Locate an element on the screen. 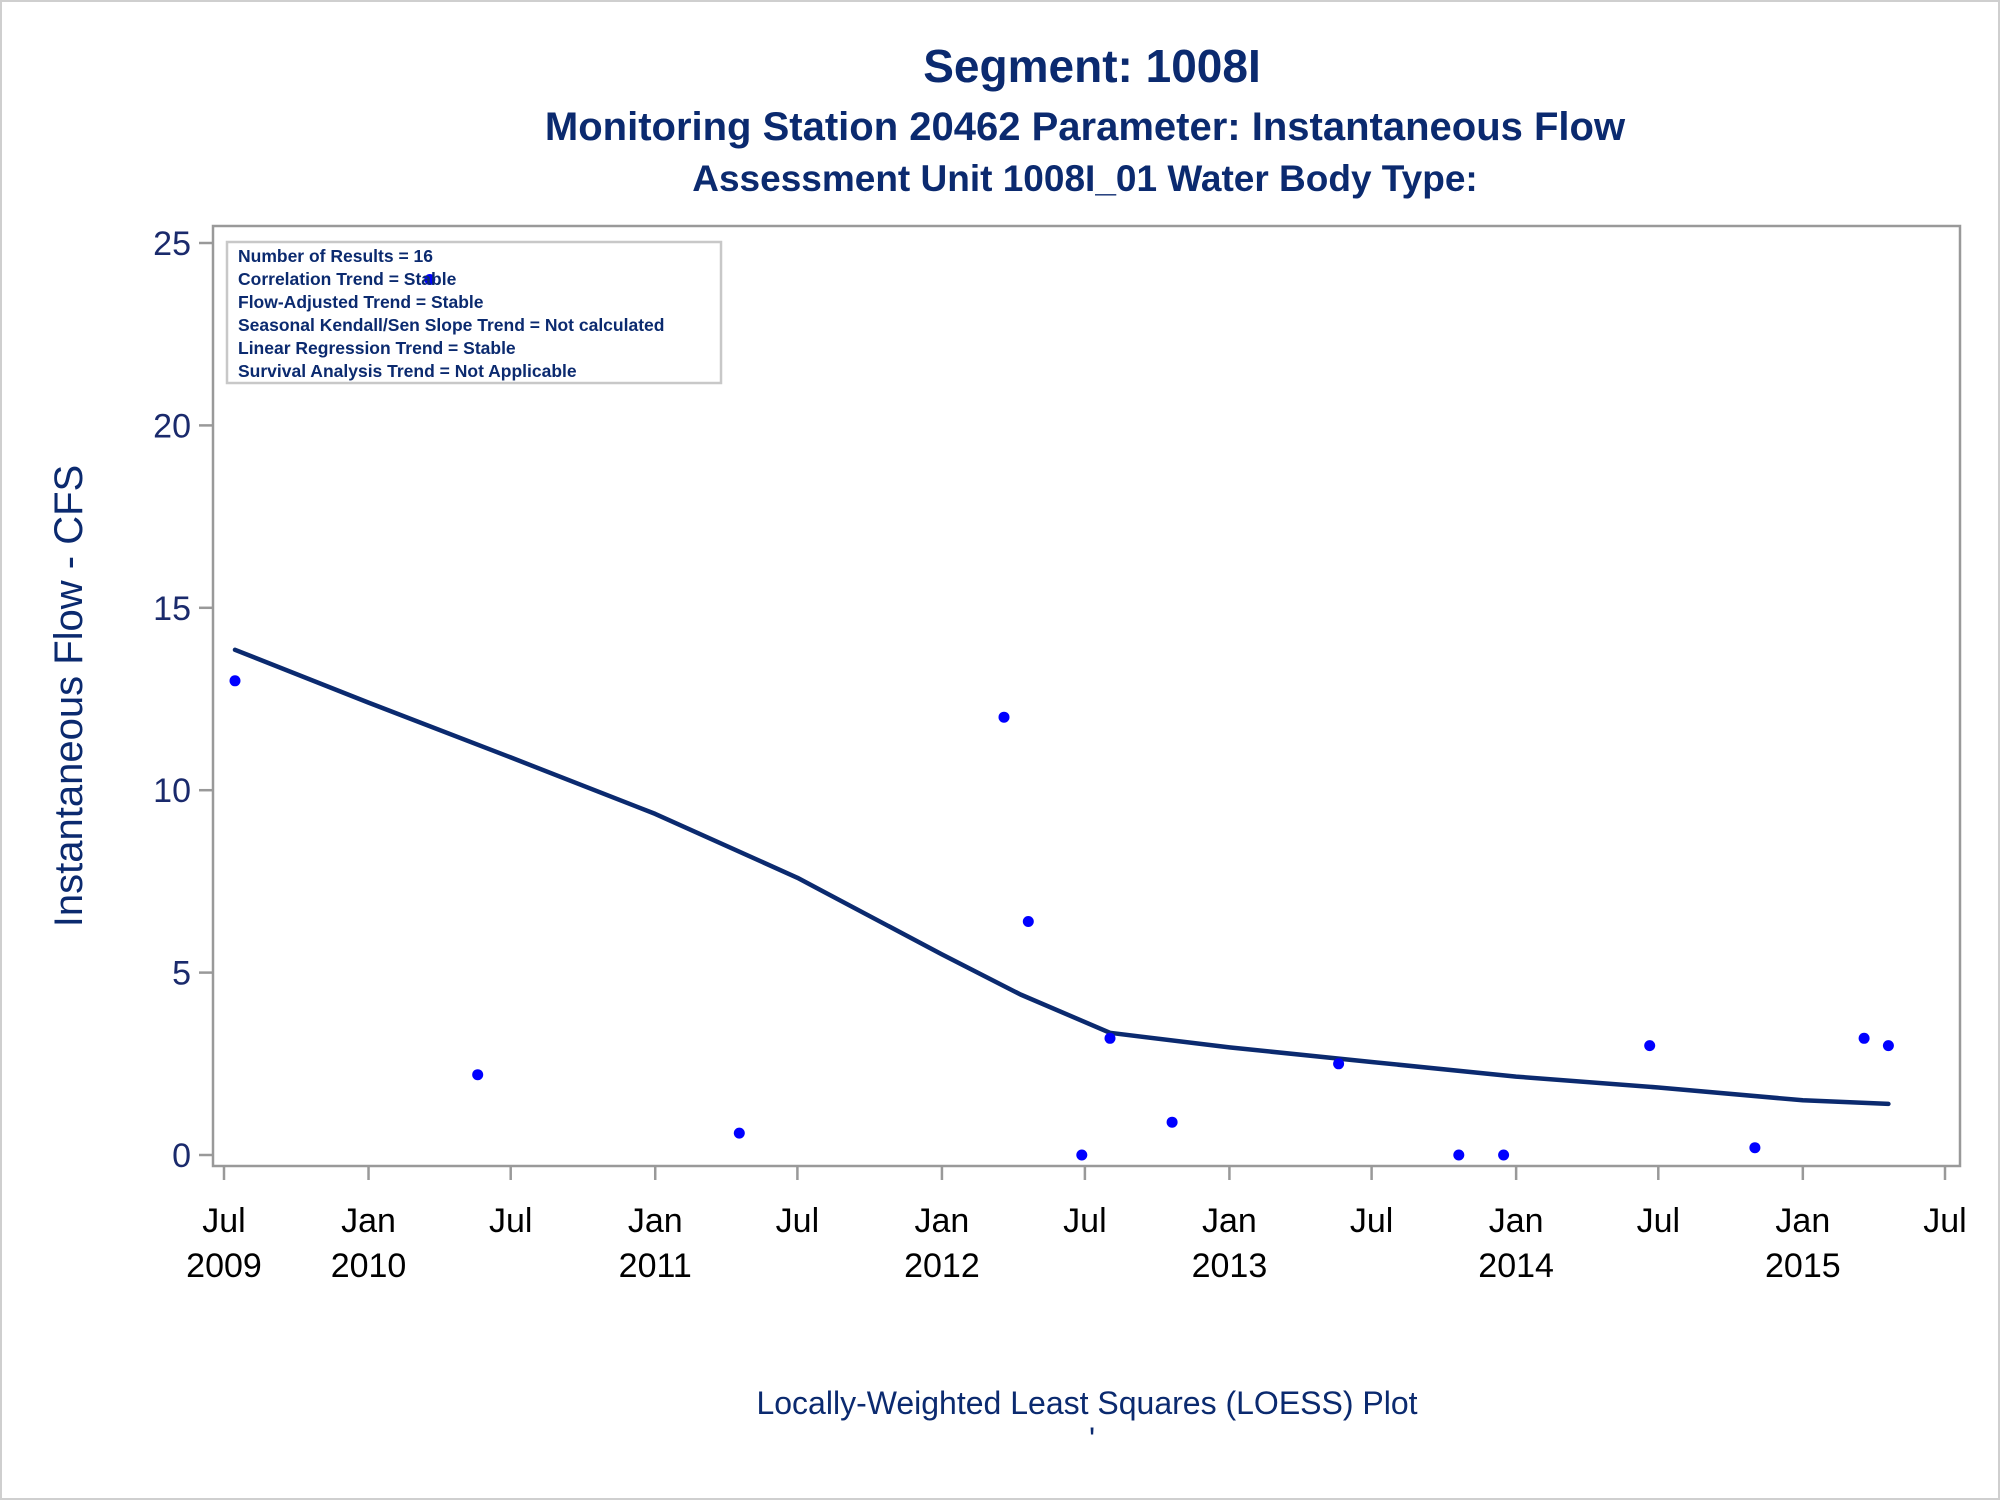 The width and height of the screenshot is (2000, 1502). y-tick-label: 0 is located at coordinates (181, 1156).